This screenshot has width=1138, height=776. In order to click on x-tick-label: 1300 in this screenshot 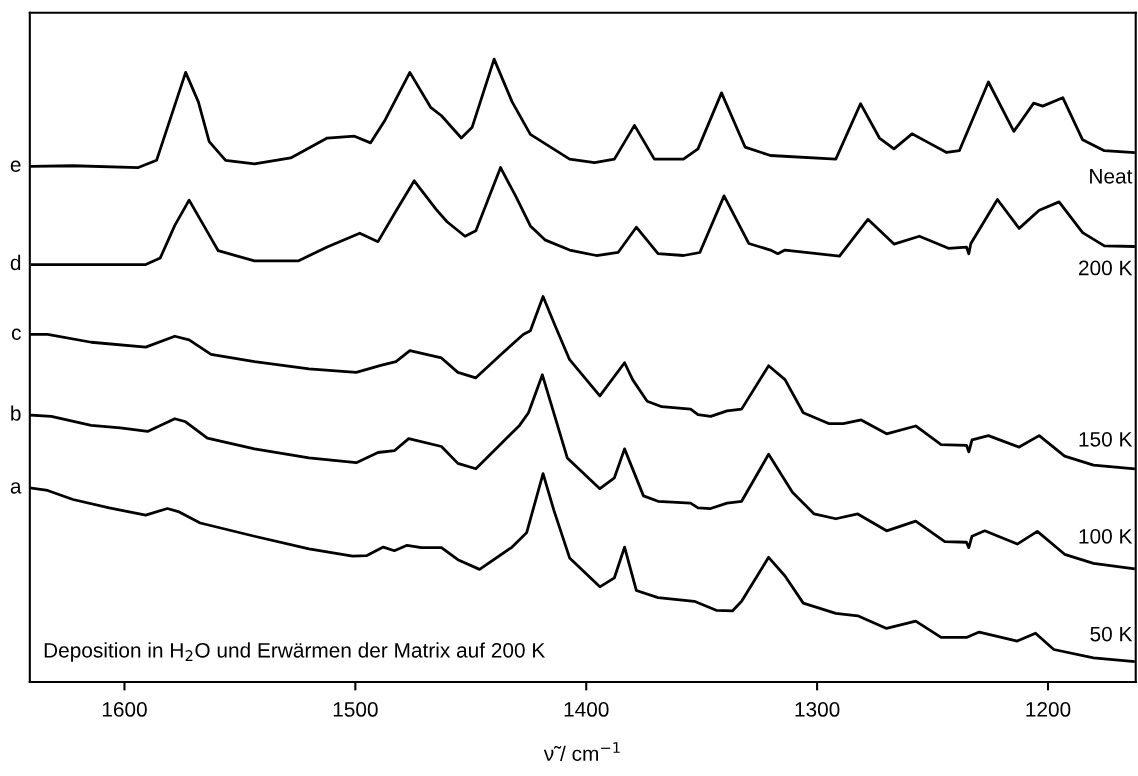, I will do `click(817, 709)`.